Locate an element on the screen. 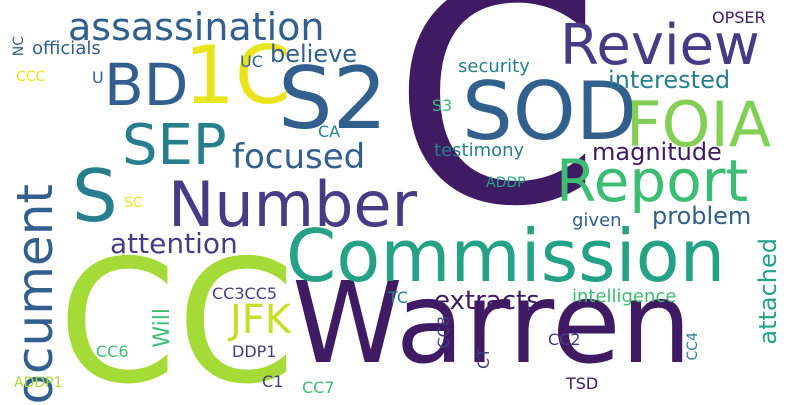 The height and width of the screenshot is (405, 790). word-interested: interested is located at coordinates (669, 80).